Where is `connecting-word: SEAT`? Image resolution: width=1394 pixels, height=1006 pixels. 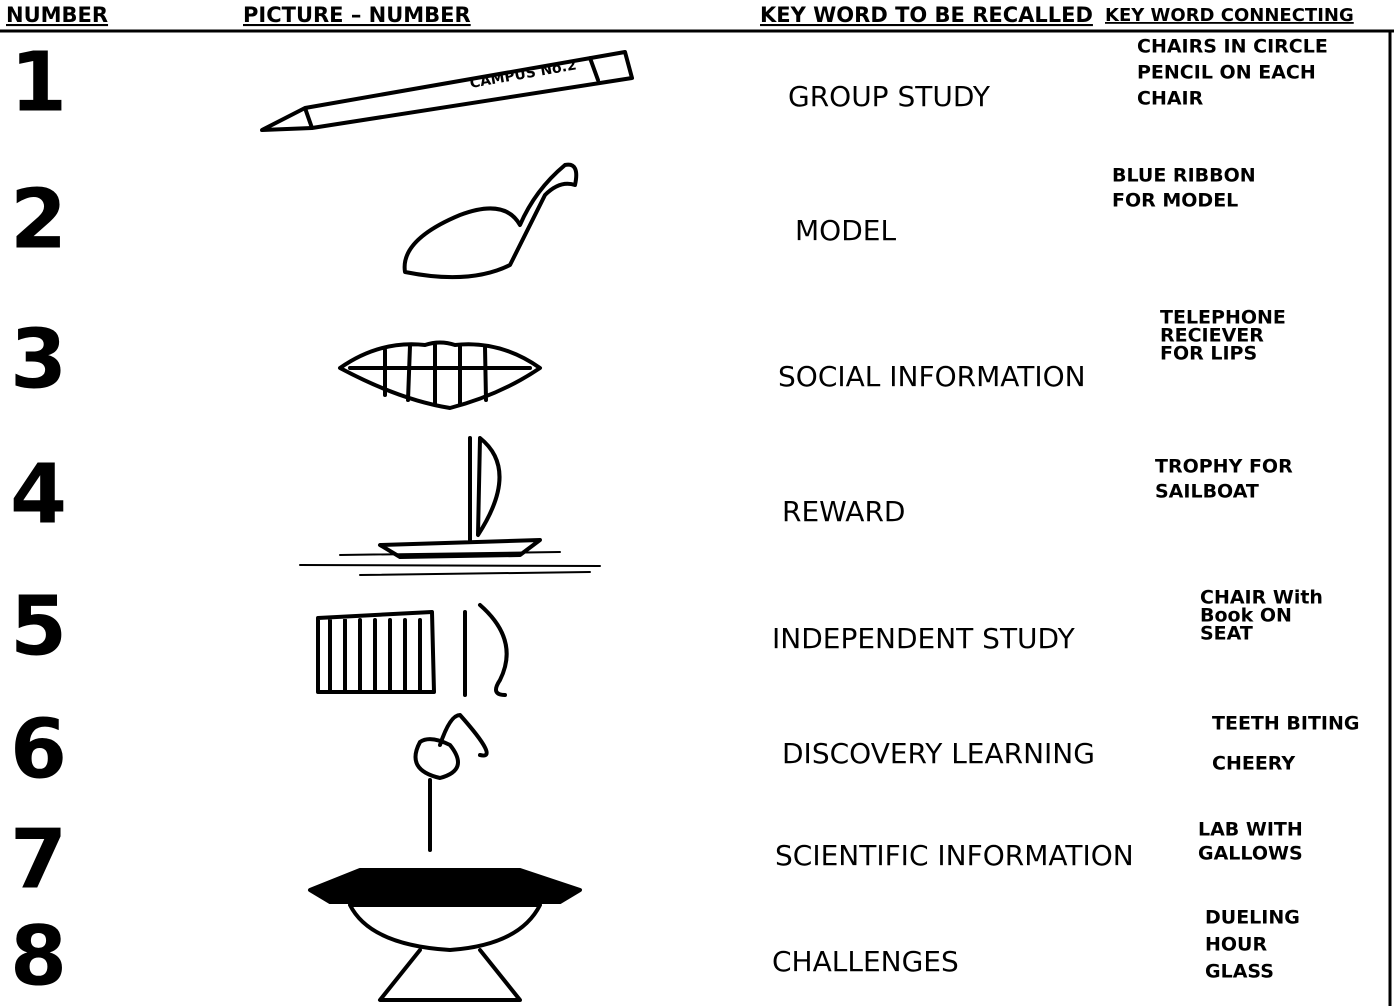 connecting-word: SEAT is located at coordinates (1226, 634).